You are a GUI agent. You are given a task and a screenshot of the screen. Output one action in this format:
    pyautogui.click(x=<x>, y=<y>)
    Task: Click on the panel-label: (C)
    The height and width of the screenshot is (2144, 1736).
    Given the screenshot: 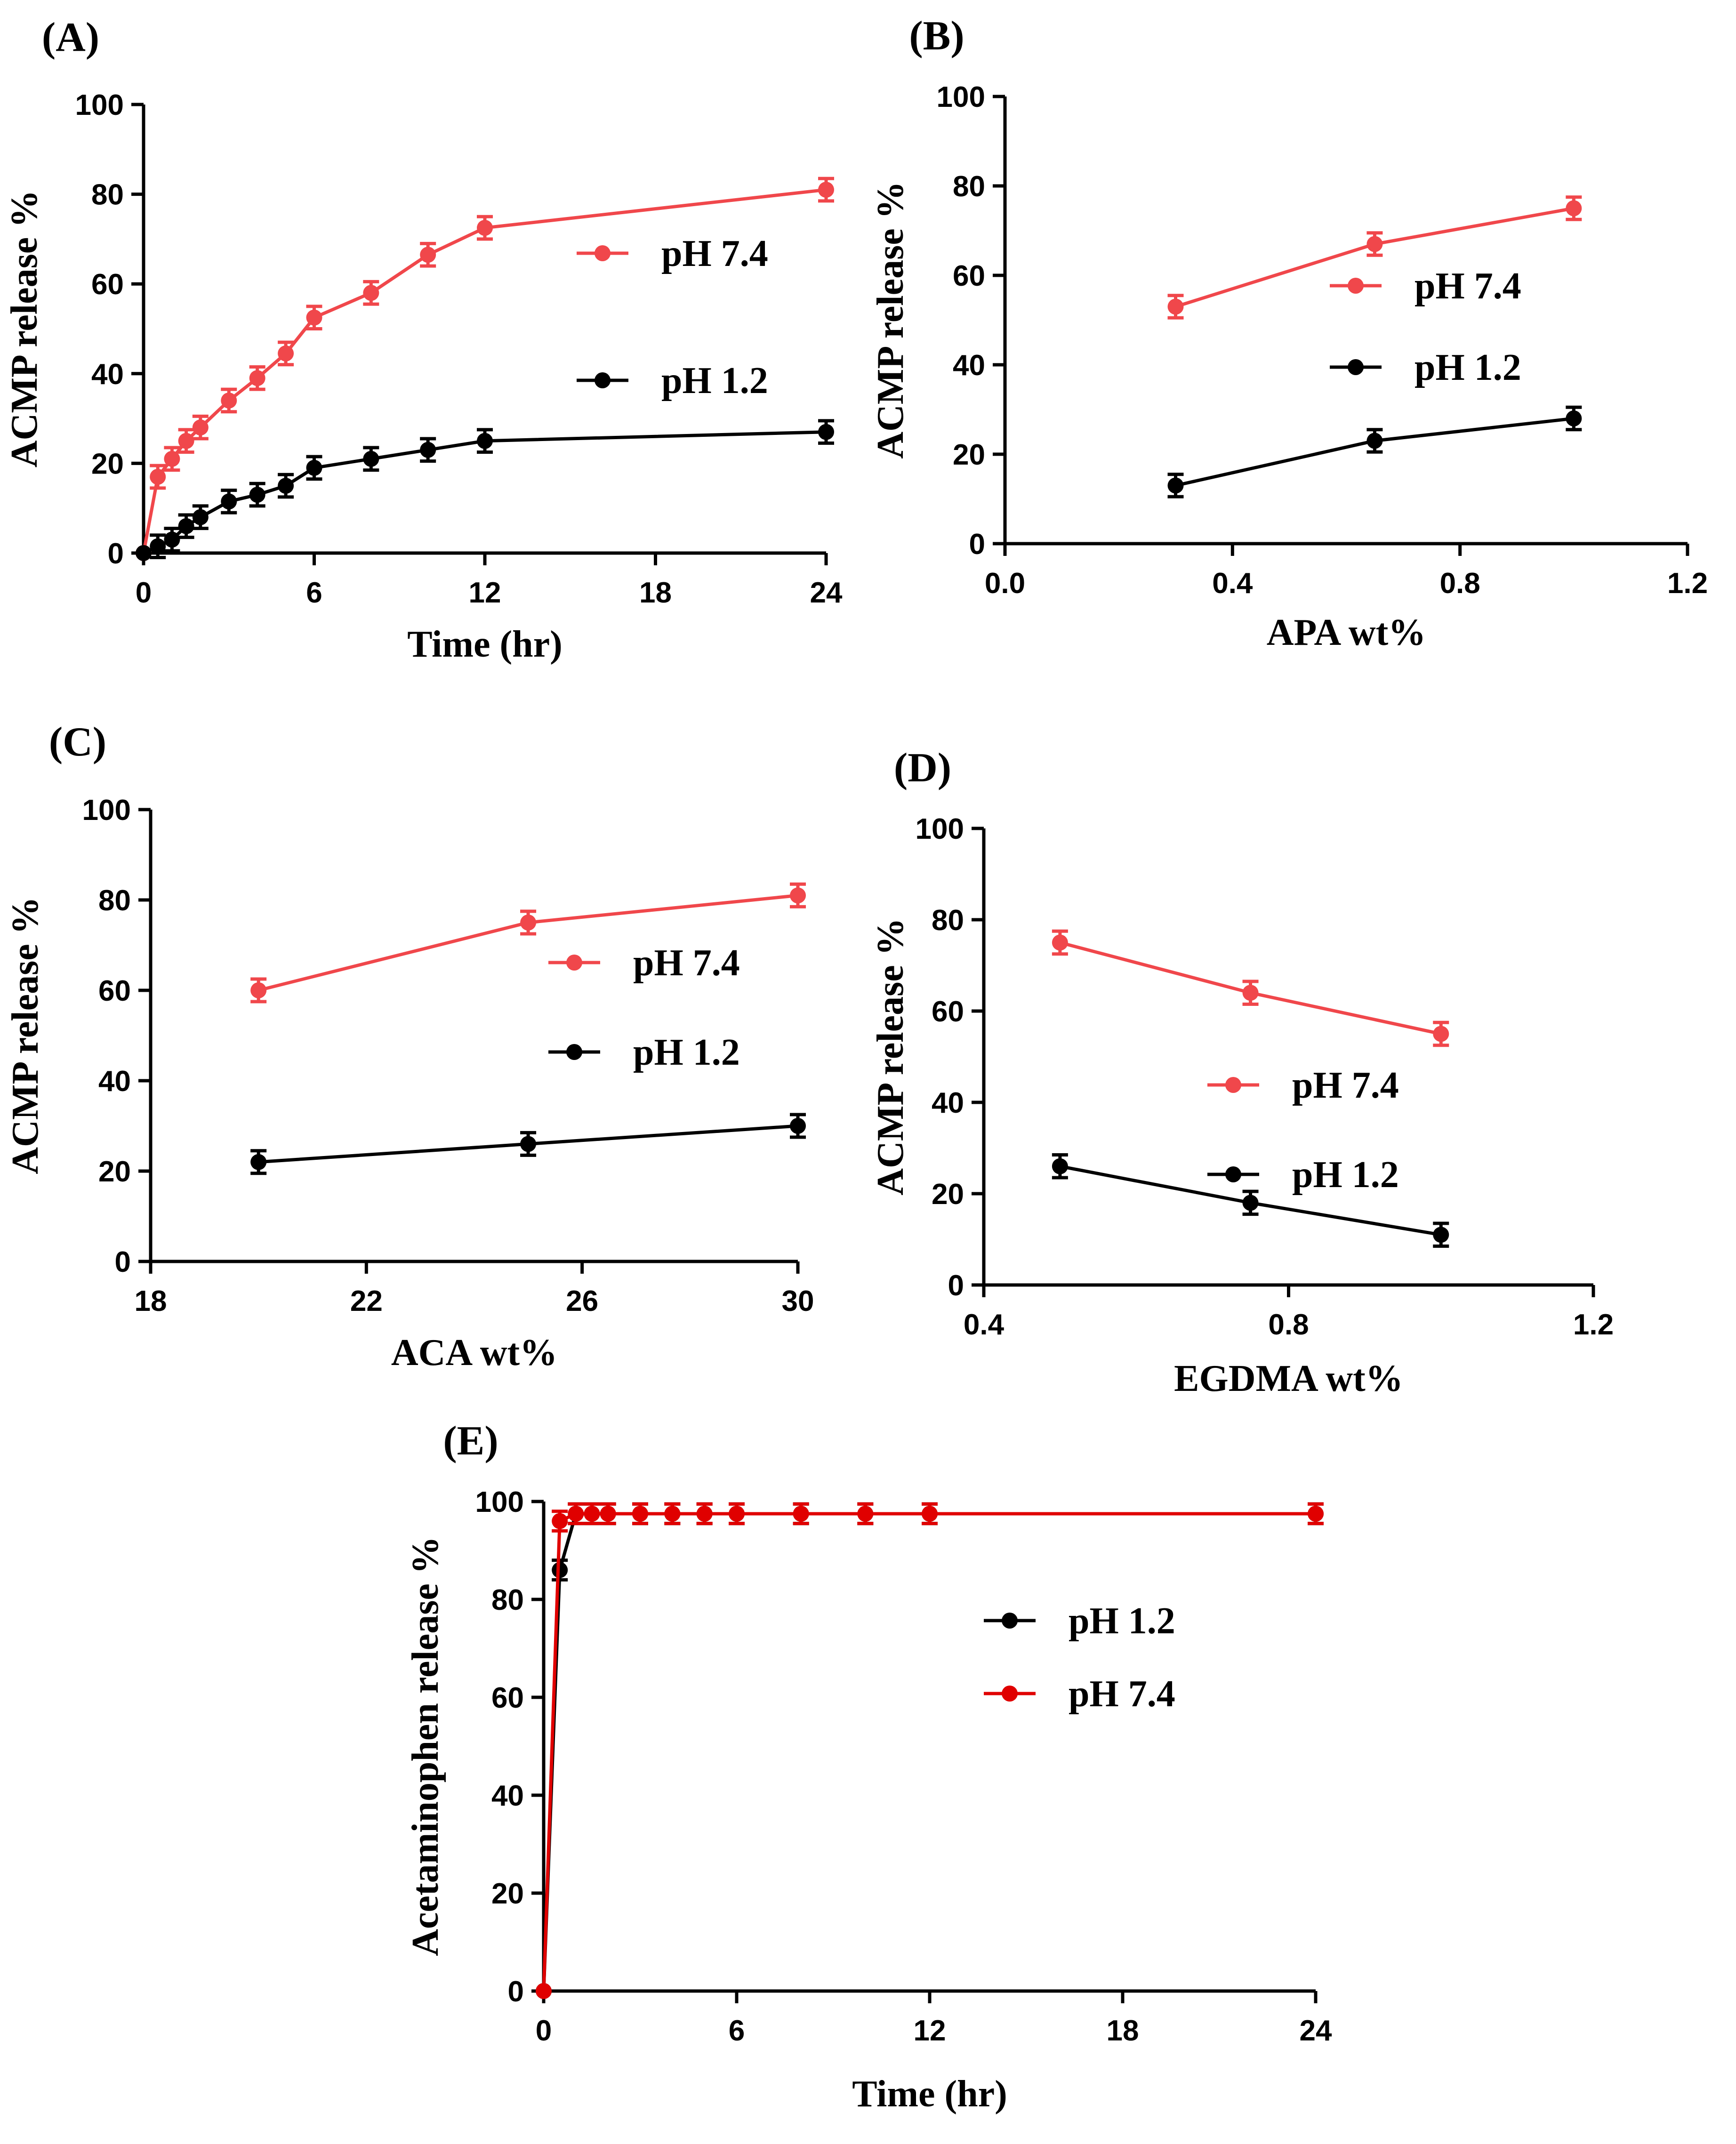 What is the action you would take?
    pyautogui.click(x=77, y=742)
    